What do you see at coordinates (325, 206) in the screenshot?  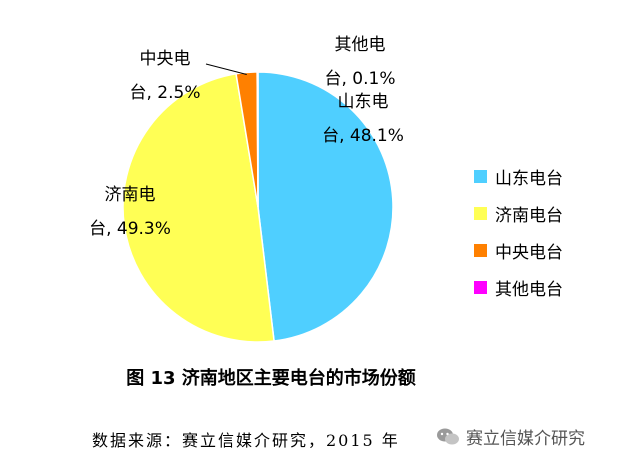 I see `pie-slice-shandong` at bounding box center [325, 206].